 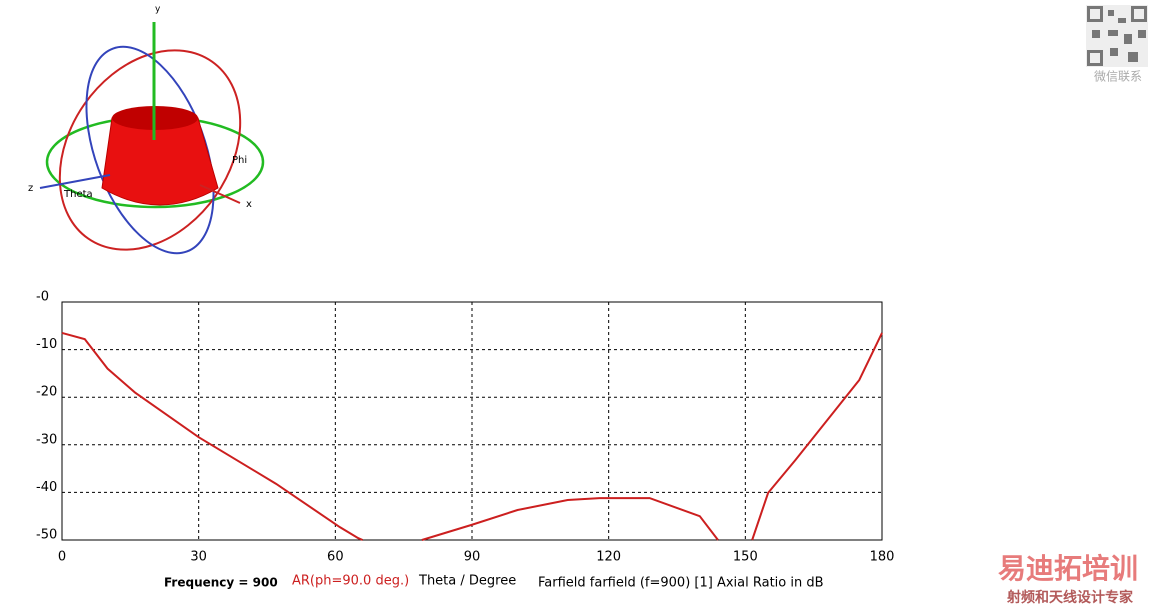 I want to click on y-tick-label: -30, so click(x=46, y=439).